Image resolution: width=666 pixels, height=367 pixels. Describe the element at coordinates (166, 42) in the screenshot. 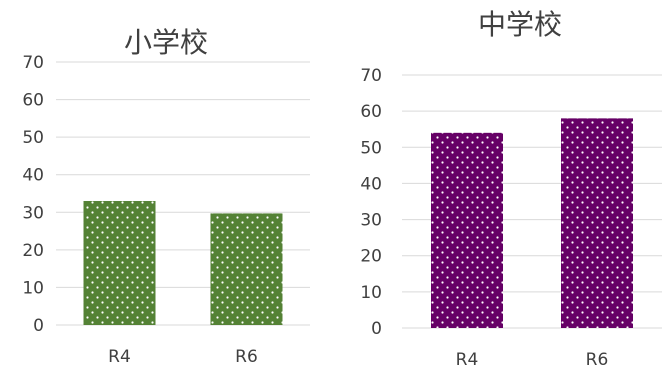

I see `chart-title: 小学校` at that location.